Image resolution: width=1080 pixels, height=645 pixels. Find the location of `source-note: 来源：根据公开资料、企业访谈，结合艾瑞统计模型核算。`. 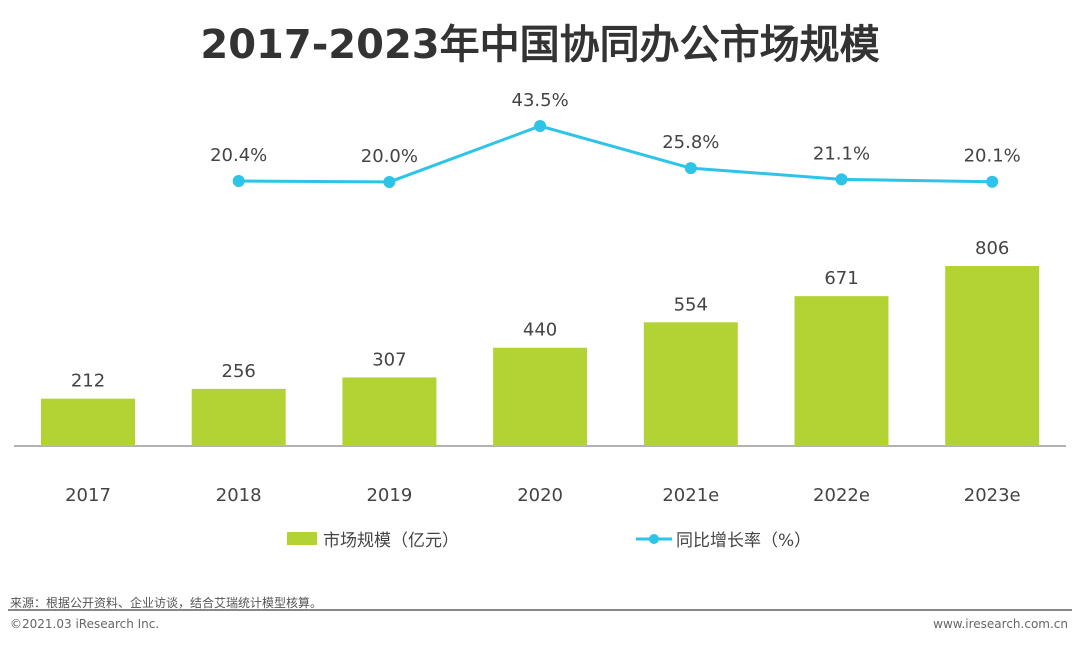

source-note: 来源：根据公开资料、企业访谈，结合艾瑞统计模型核算。 is located at coordinates (166, 603).